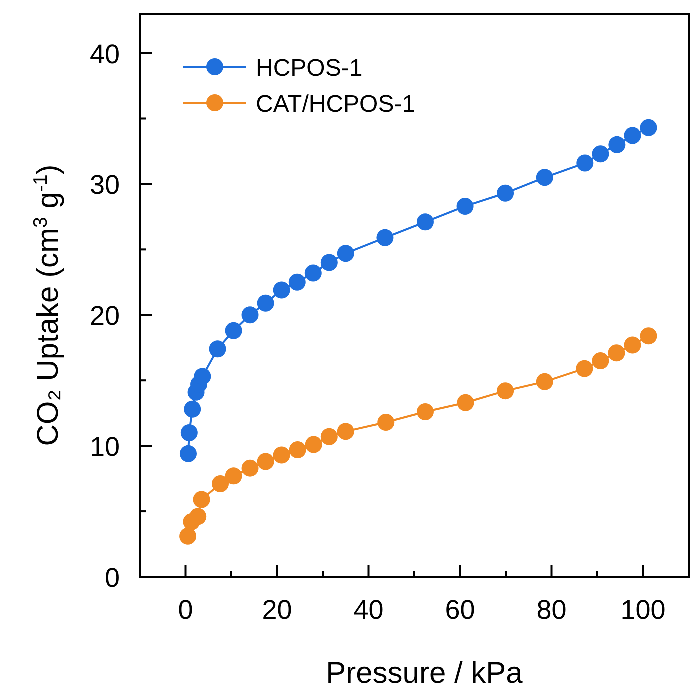  Describe the element at coordinates (336, 104) in the screenshot. I see `legend-label: CAT/HCPOS-1` at that location.